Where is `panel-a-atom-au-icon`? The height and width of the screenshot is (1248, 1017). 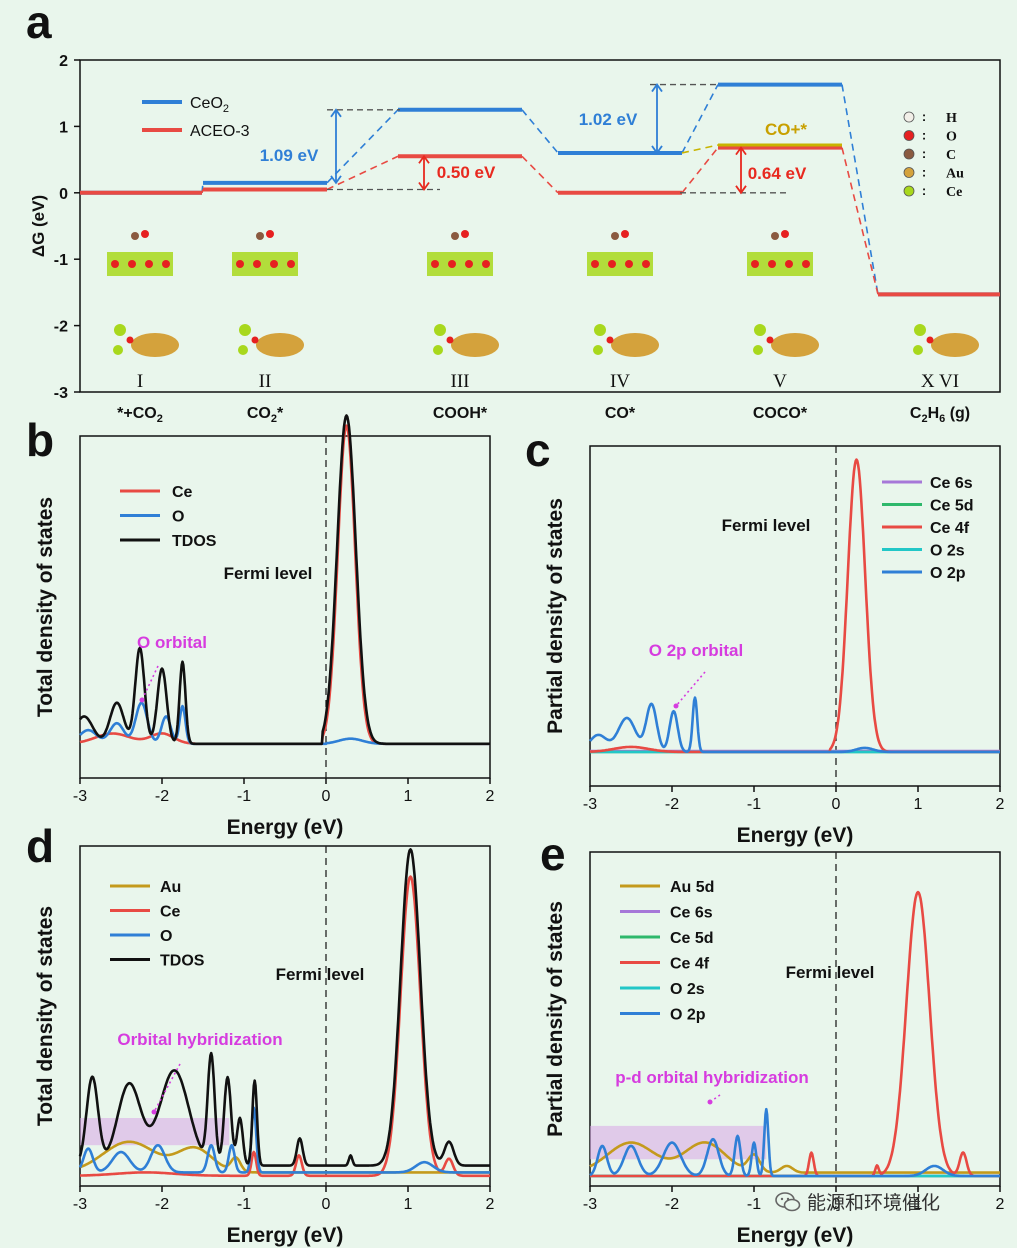
panel-a-atom-au-icon is located at coordinates (909, 172).